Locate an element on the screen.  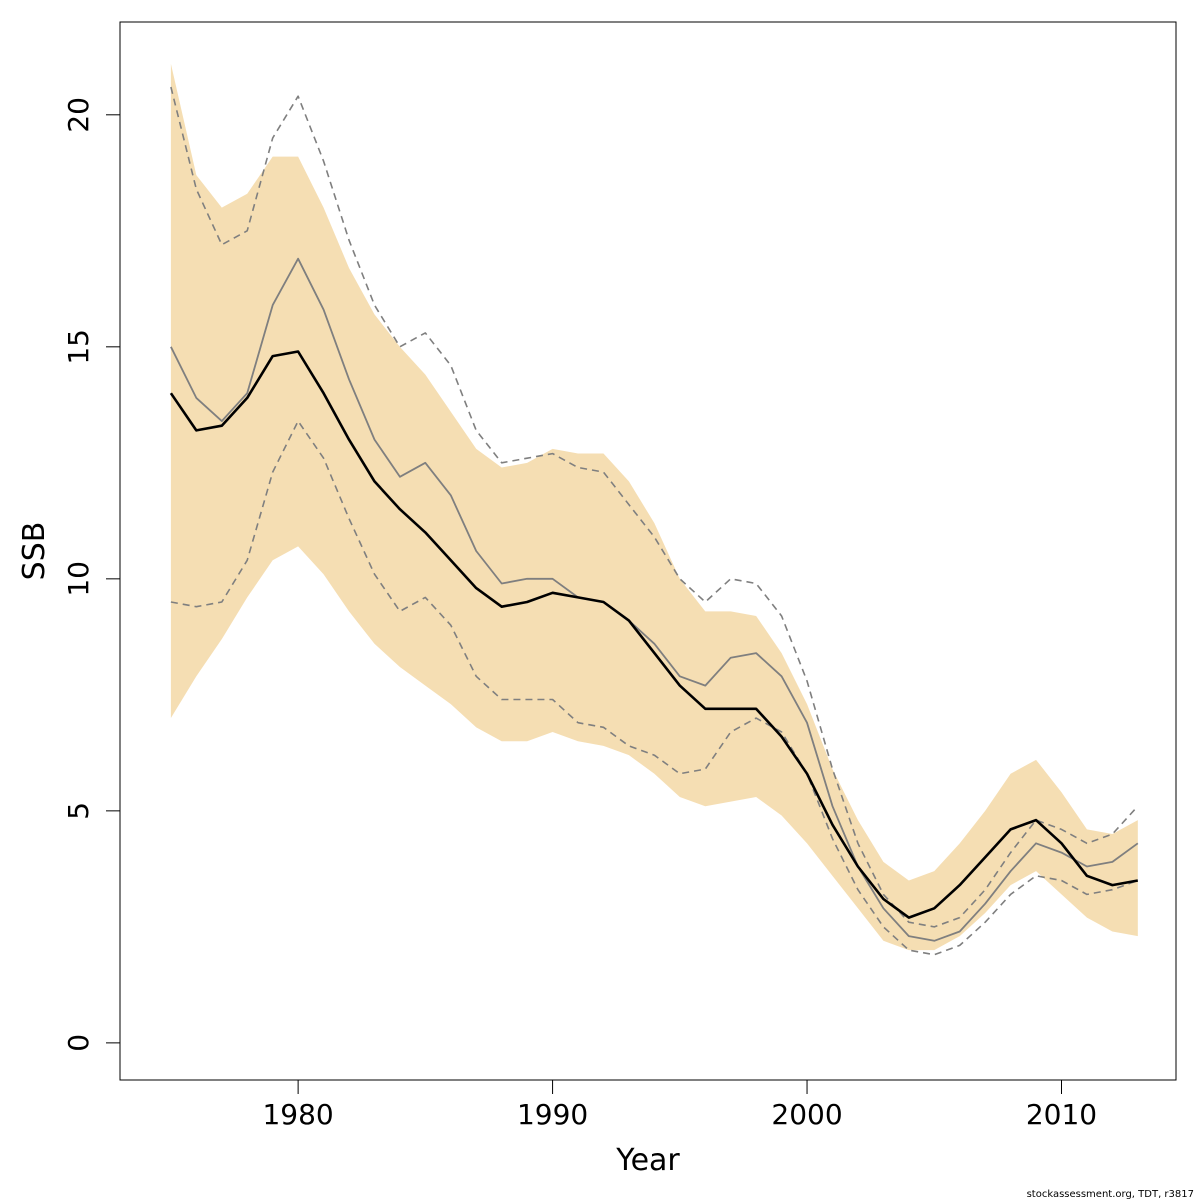
x-axis: 1980 1990 2000 2010 is located at coordinates (679, 1105).